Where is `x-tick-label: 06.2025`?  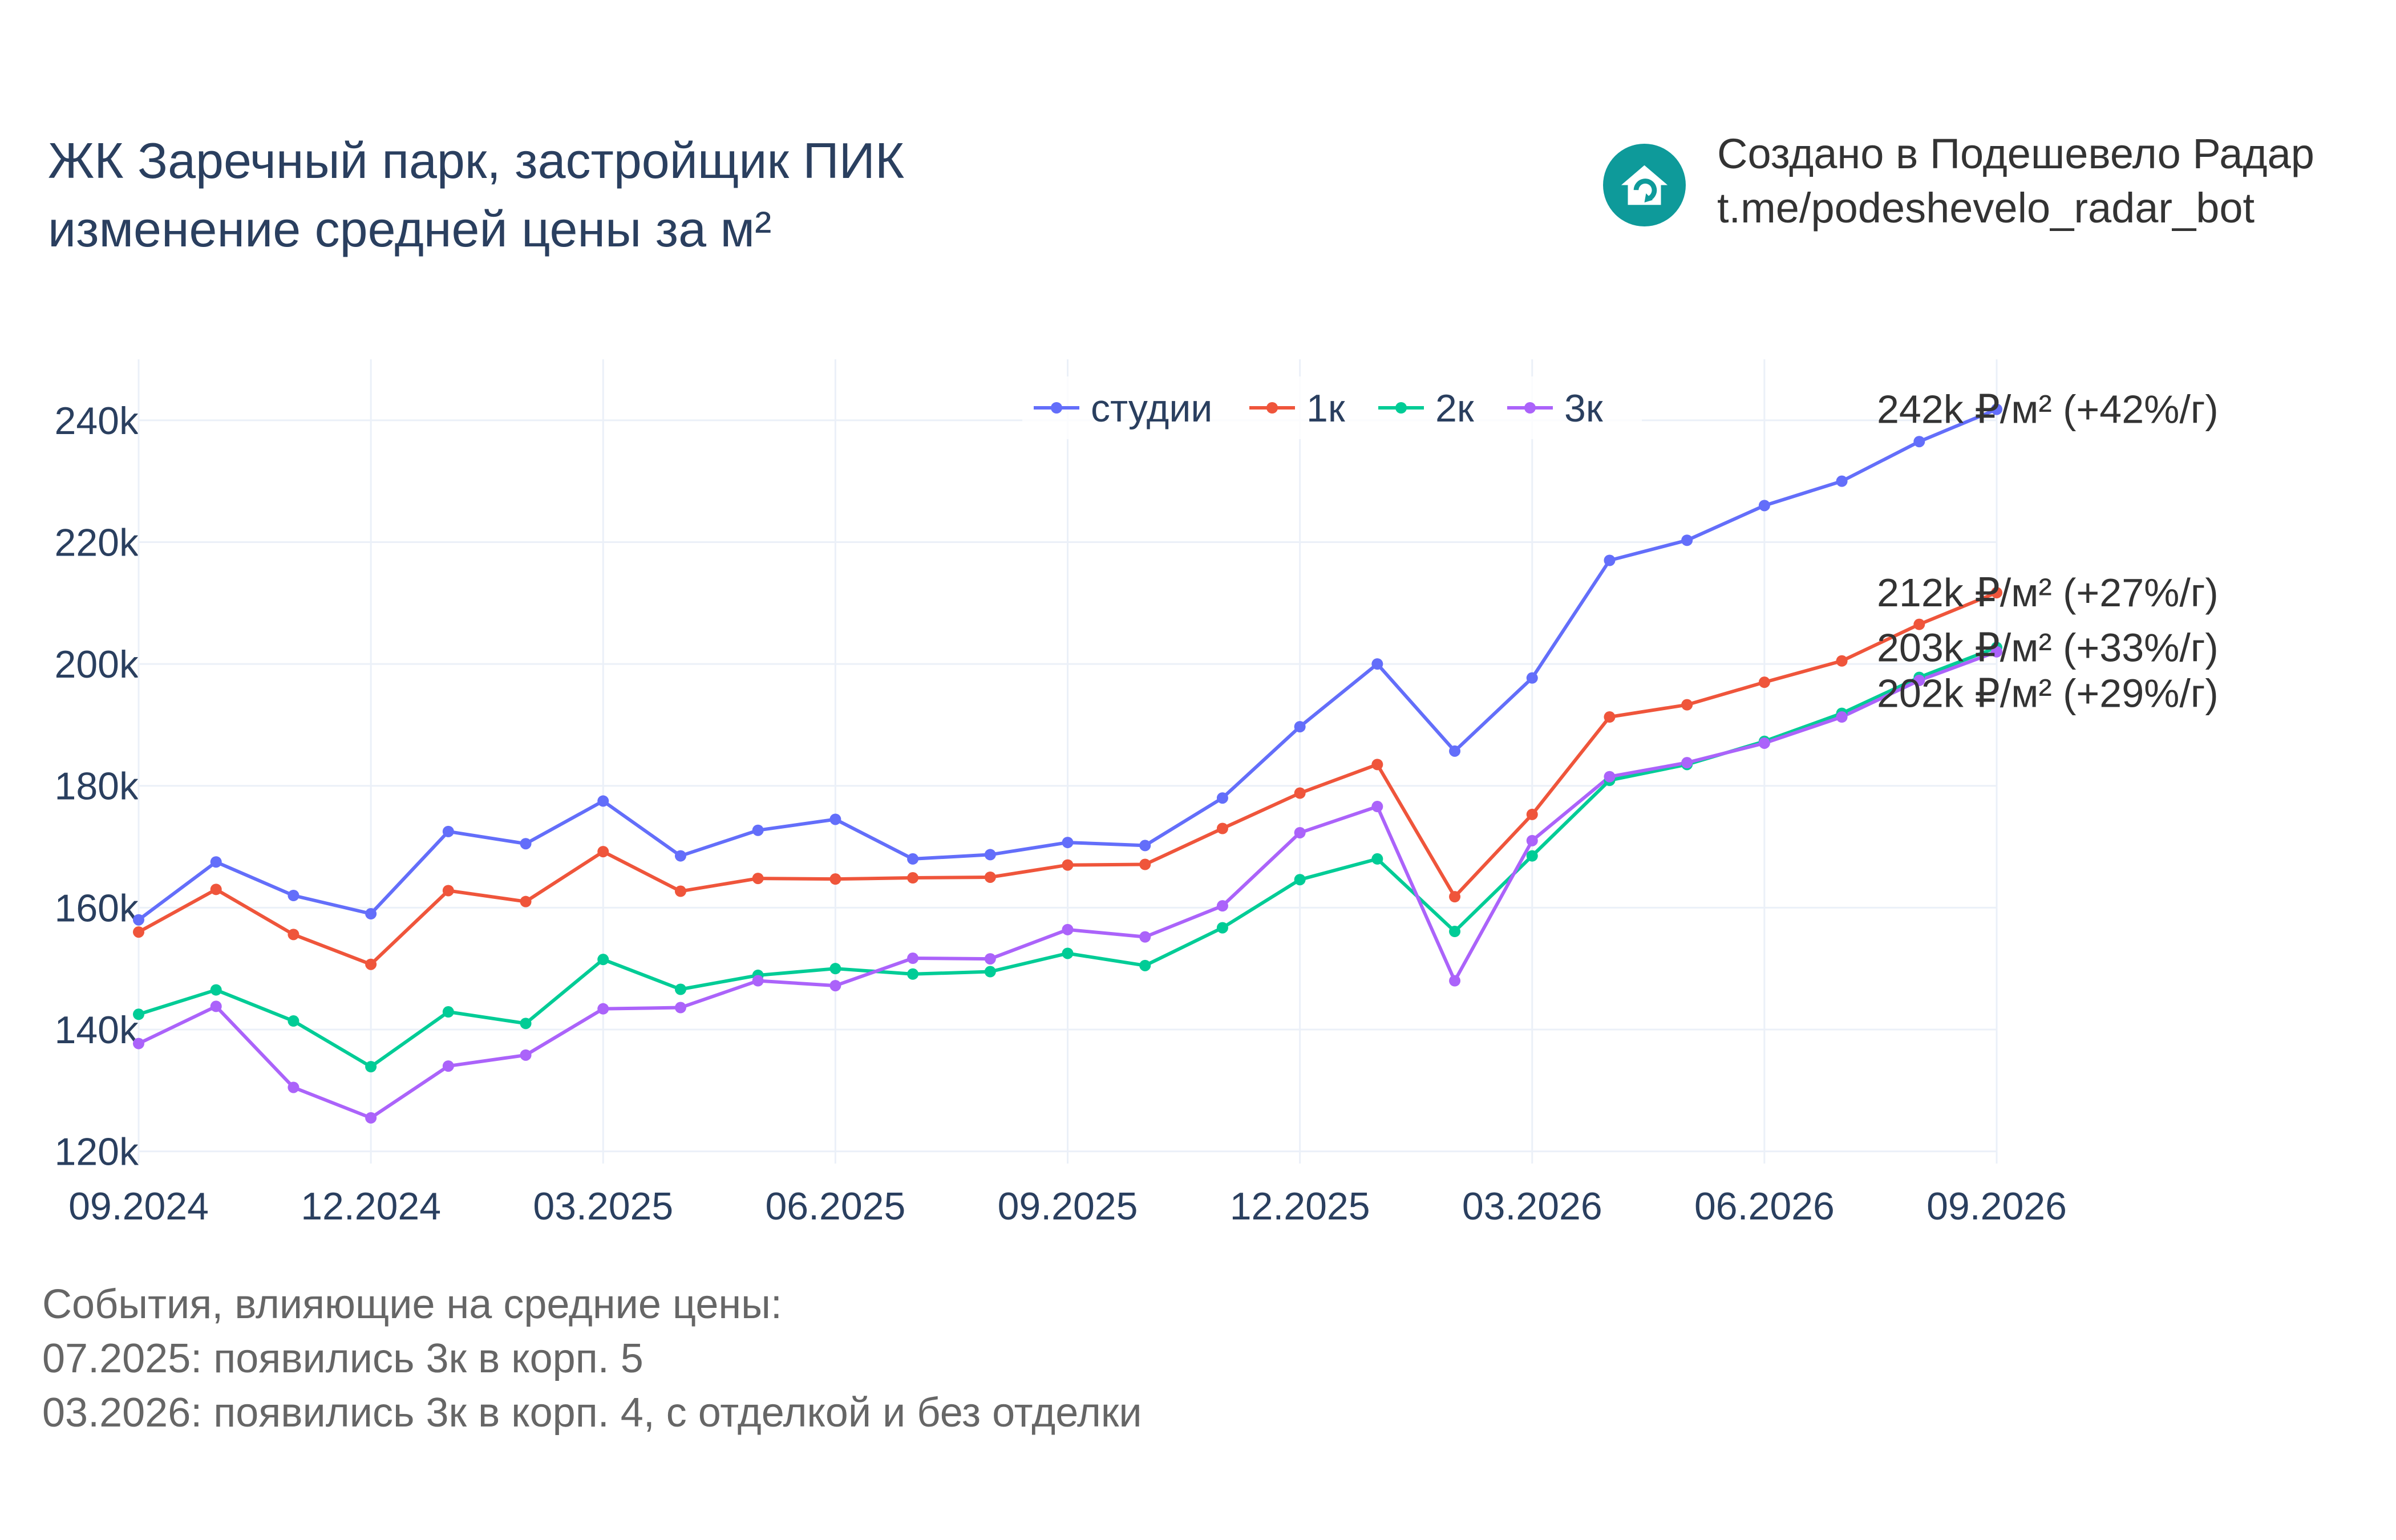 x-tick-label: 06.2025 is located at coordinates (835, 1207).